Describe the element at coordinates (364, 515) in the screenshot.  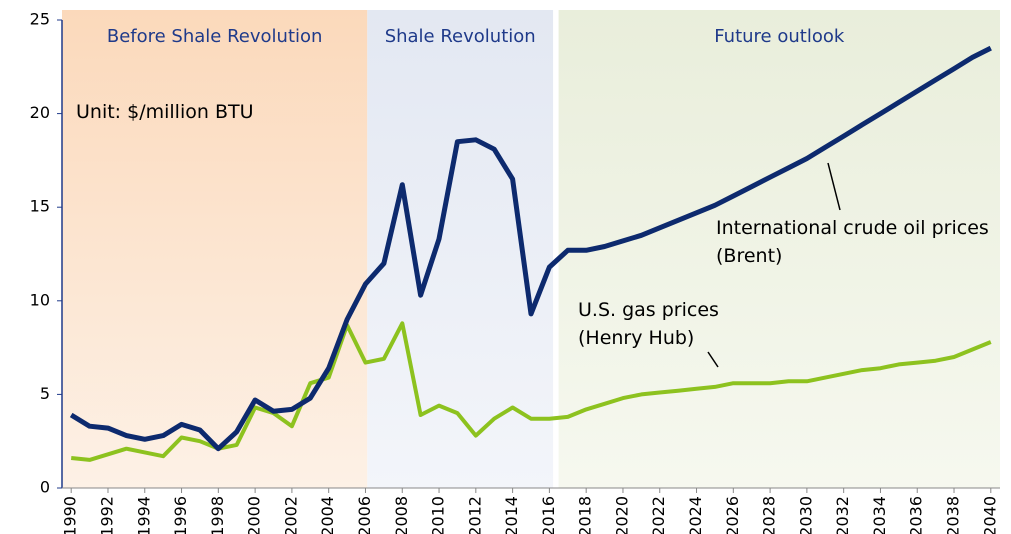
I see `x-tick-label: 2006` at that location.